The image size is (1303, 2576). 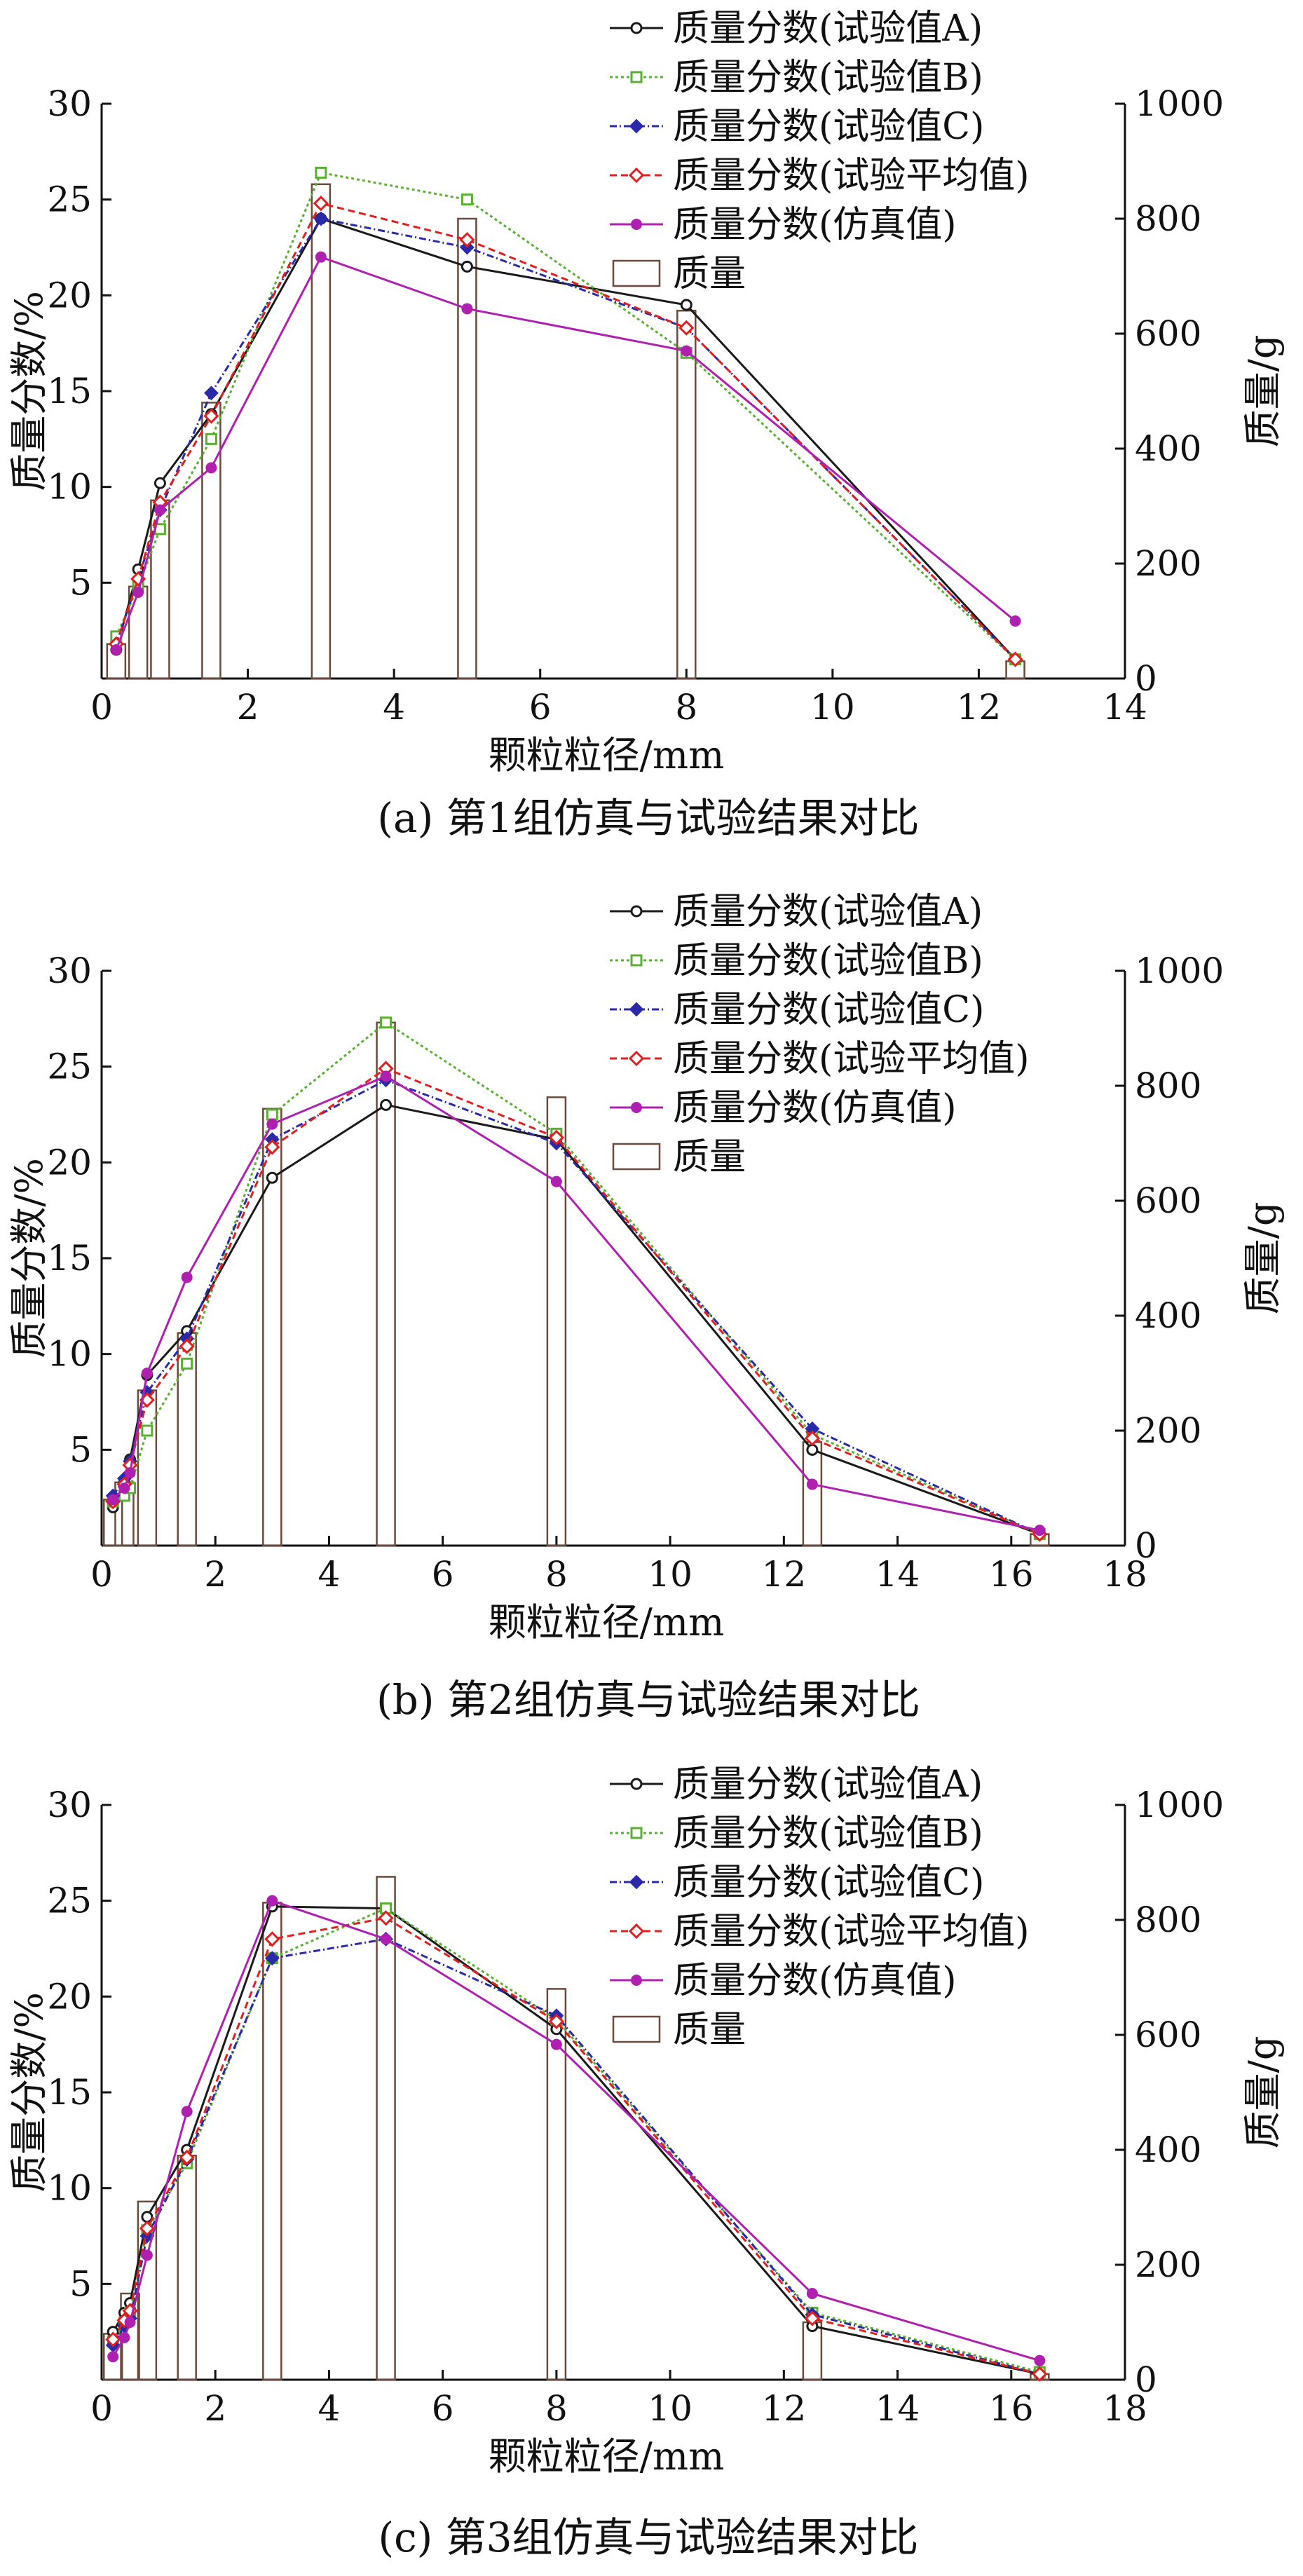 I want to click on legend-label: 质量分数(试验值C), so click(x=828, y=127).